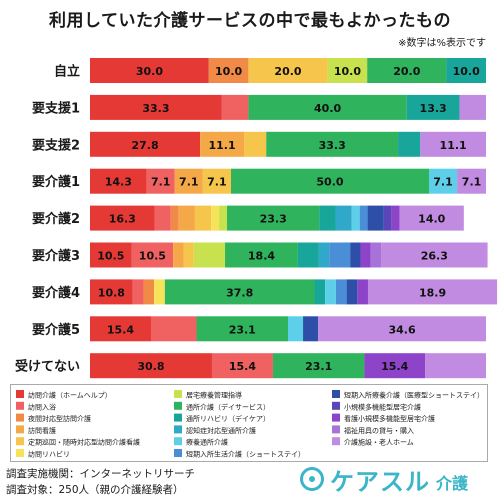 This screenshot has width=500, height=500. Describe the element at coordinates (207, 442) in the screenshot. I see `legend-label: 療養通所介護` at that location.